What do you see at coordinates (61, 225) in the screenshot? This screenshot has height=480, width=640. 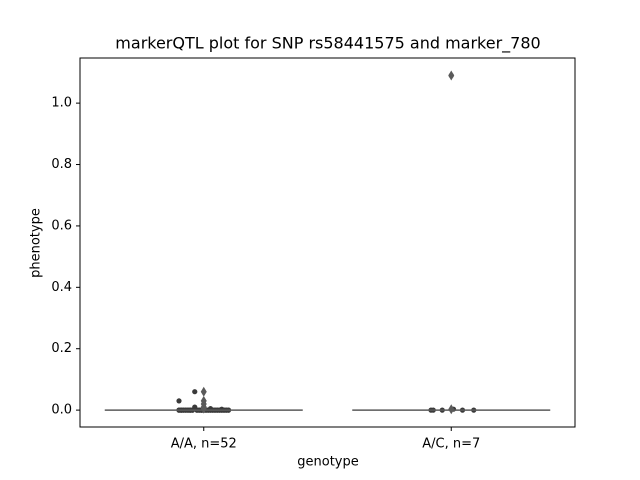 I see `y-tick-label: 0.6` at bounding box center [61, 225].